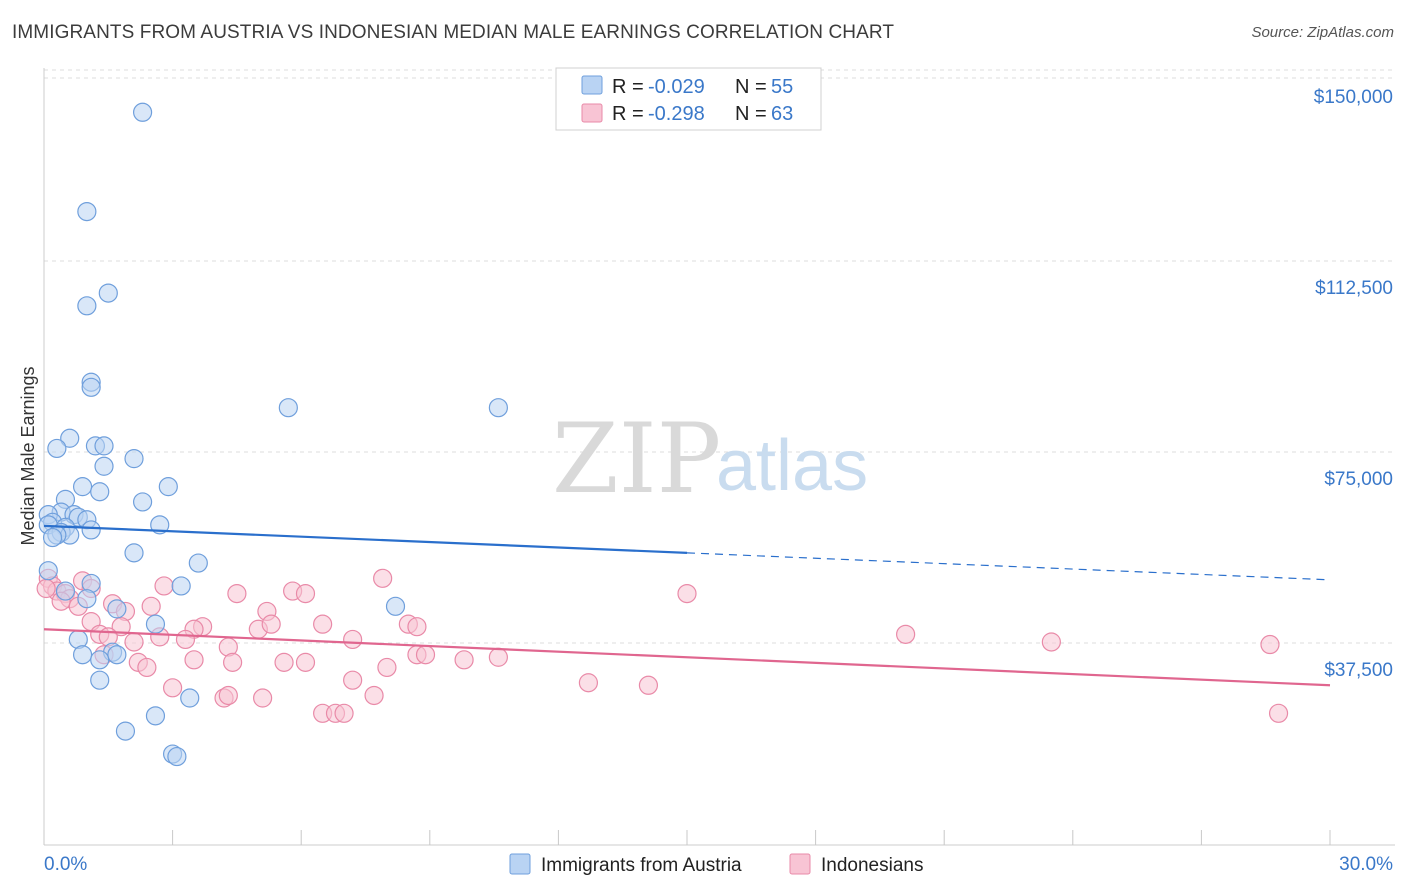 This screenshot has width=1406, height=892. I want to click on series-legend-label-austria: Immigrants from Austria, so click(641, 865).